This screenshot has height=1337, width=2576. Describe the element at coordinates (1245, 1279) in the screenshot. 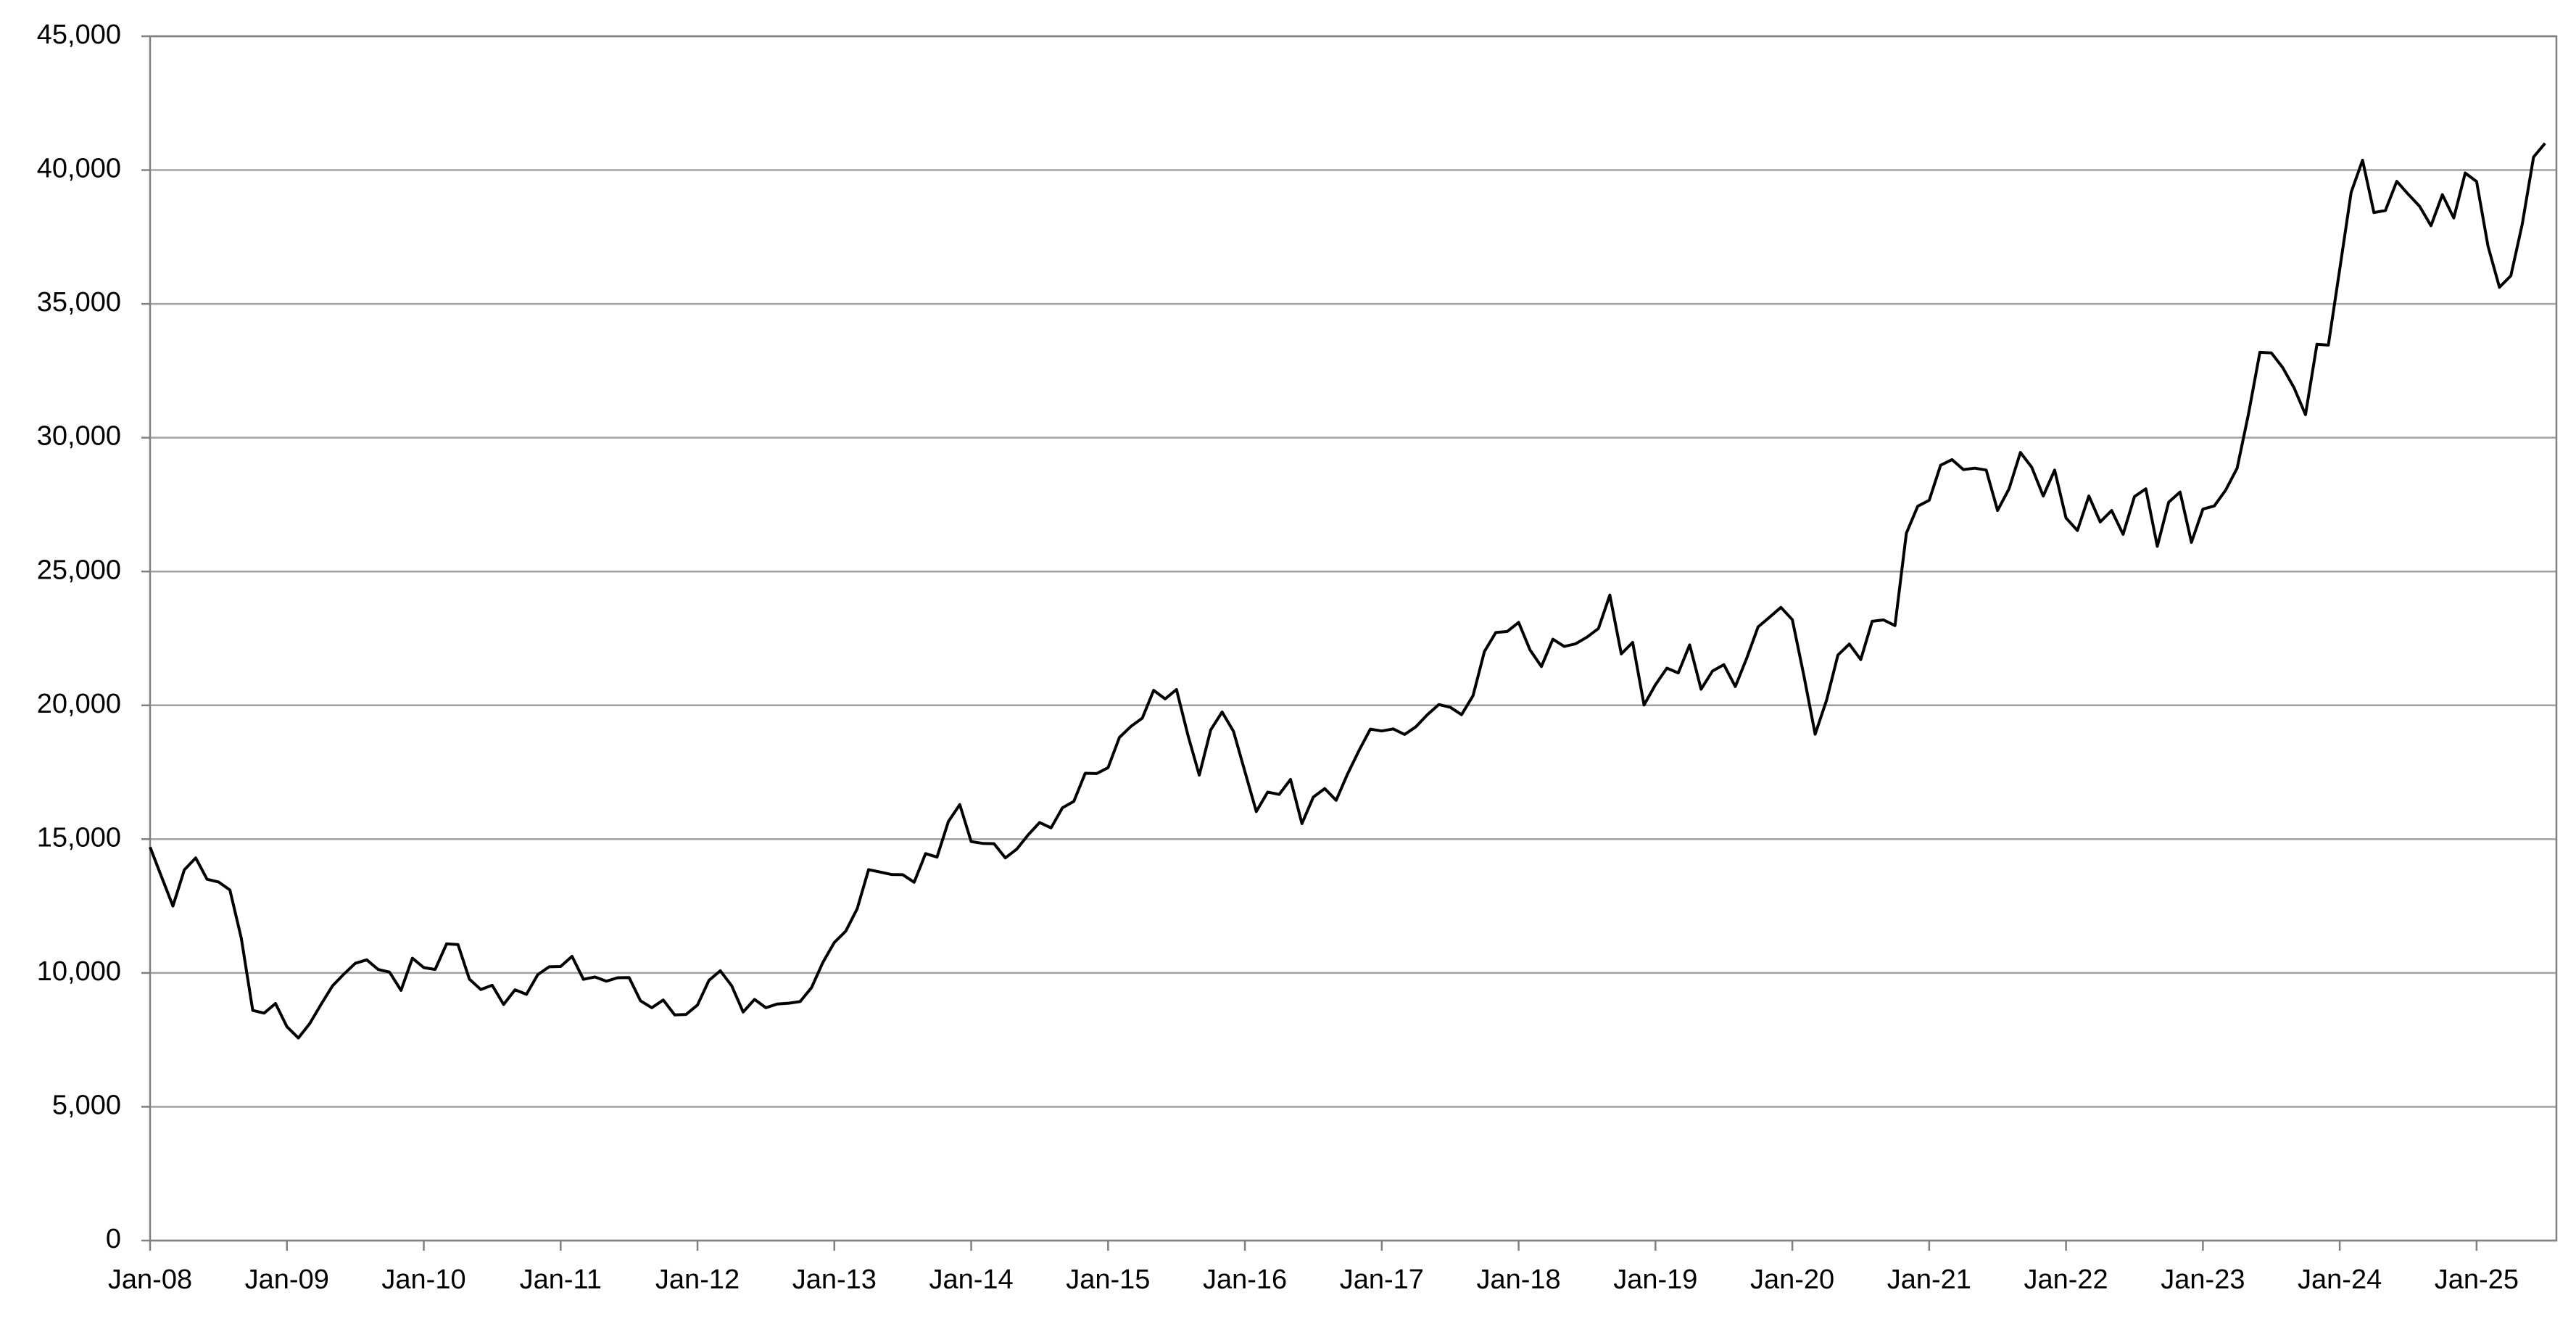

I see `x-tick-label: Jan-16` at that location.